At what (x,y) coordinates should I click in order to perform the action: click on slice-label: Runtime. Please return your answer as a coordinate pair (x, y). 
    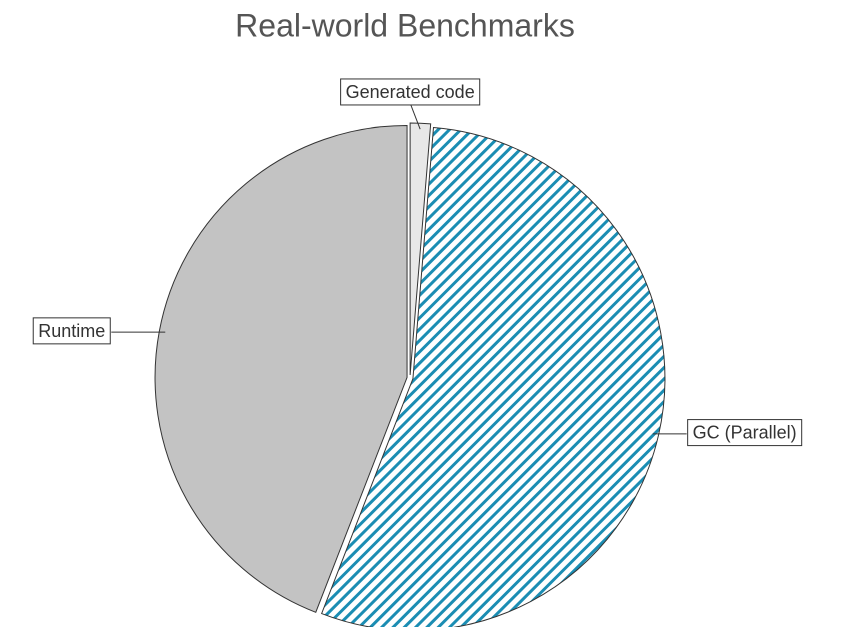
    Looking at the image, I should click on (71, 331).